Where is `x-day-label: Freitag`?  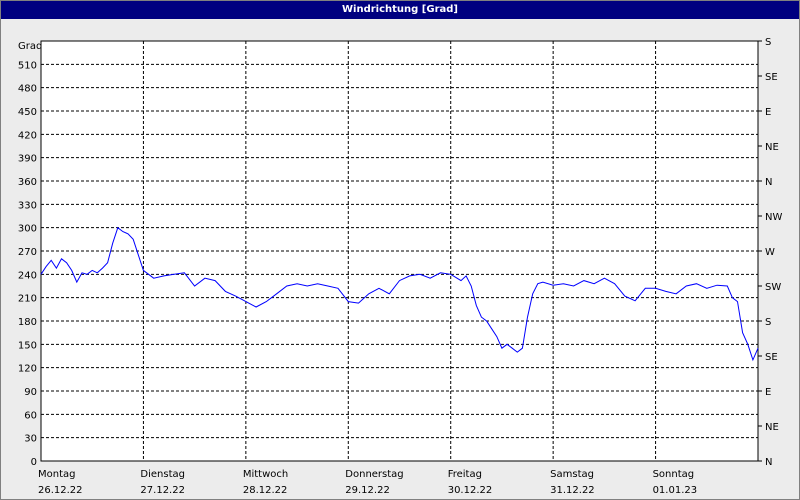 x-day-label: Freitag is located at coordinates (465, 474).